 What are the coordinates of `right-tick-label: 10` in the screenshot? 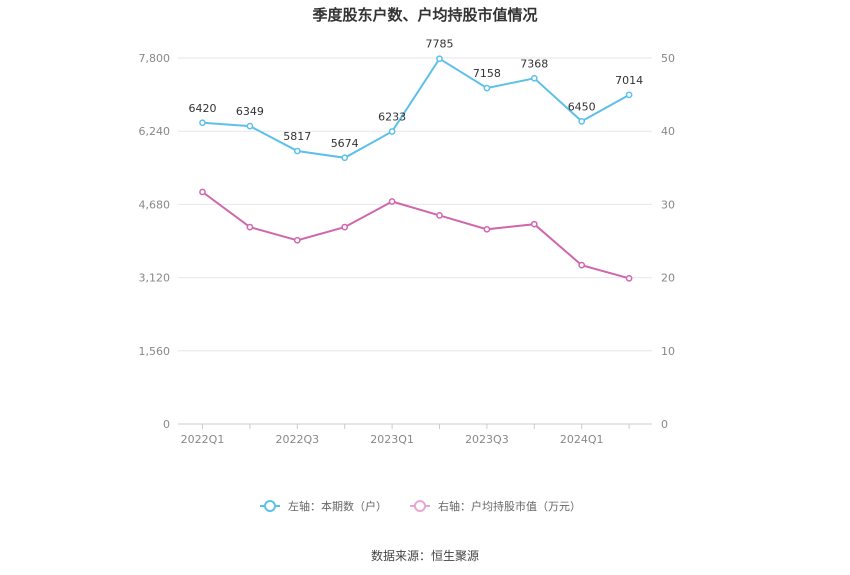 It's located at (668, 351).